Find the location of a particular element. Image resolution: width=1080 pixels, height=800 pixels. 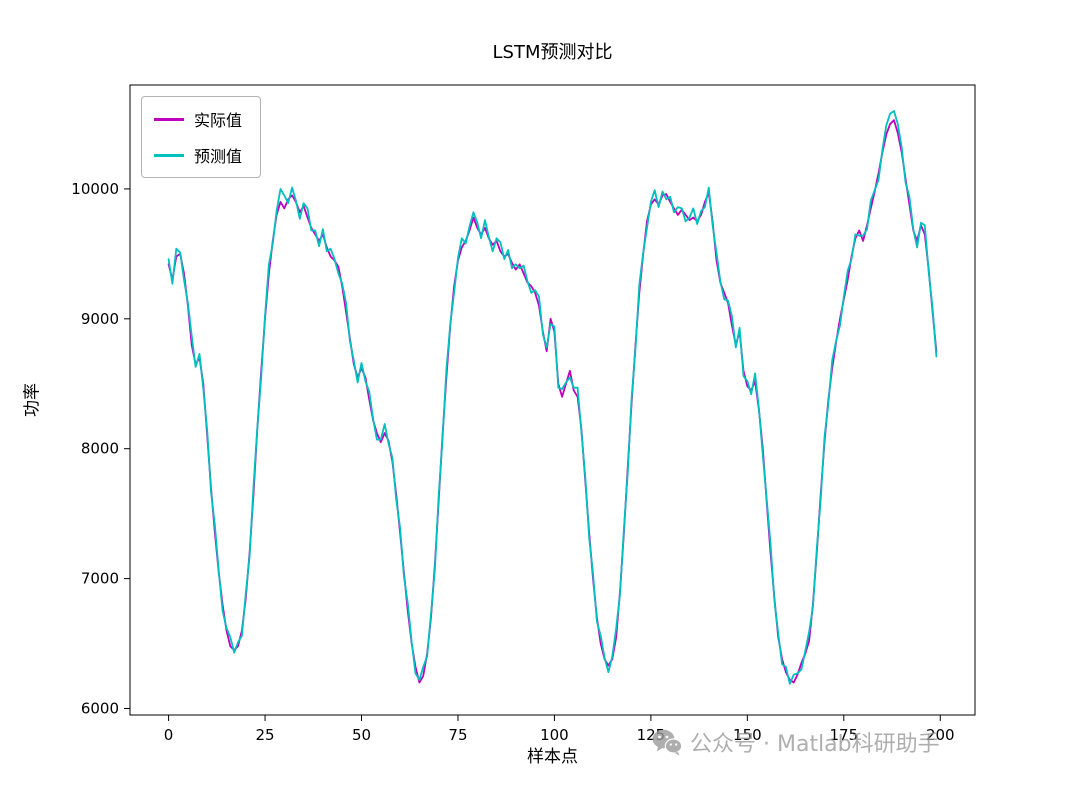

y-tick-label: 9000 is located at coordinates (100, 319).